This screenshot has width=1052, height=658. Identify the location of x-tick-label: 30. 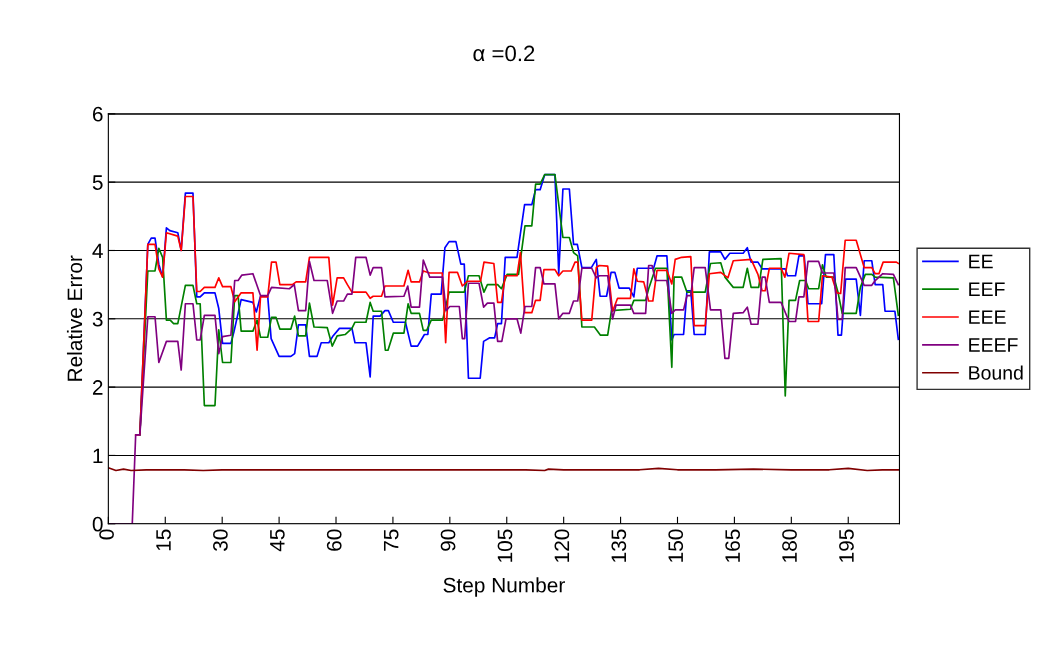
(220, 540).